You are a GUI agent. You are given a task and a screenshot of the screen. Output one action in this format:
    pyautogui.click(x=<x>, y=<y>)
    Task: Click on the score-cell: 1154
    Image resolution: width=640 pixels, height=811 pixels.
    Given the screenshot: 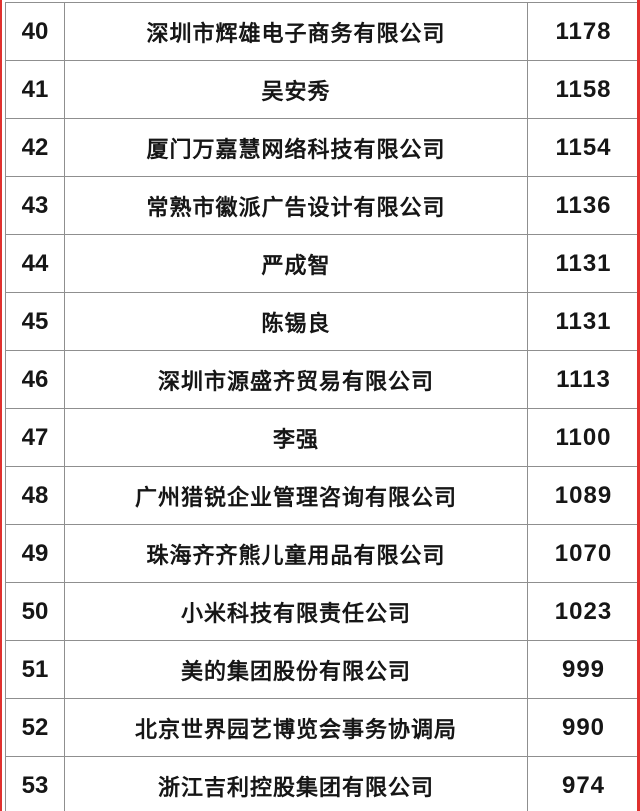 What is the action you would take?
    pyautogui.click(x=582, y=147)
    